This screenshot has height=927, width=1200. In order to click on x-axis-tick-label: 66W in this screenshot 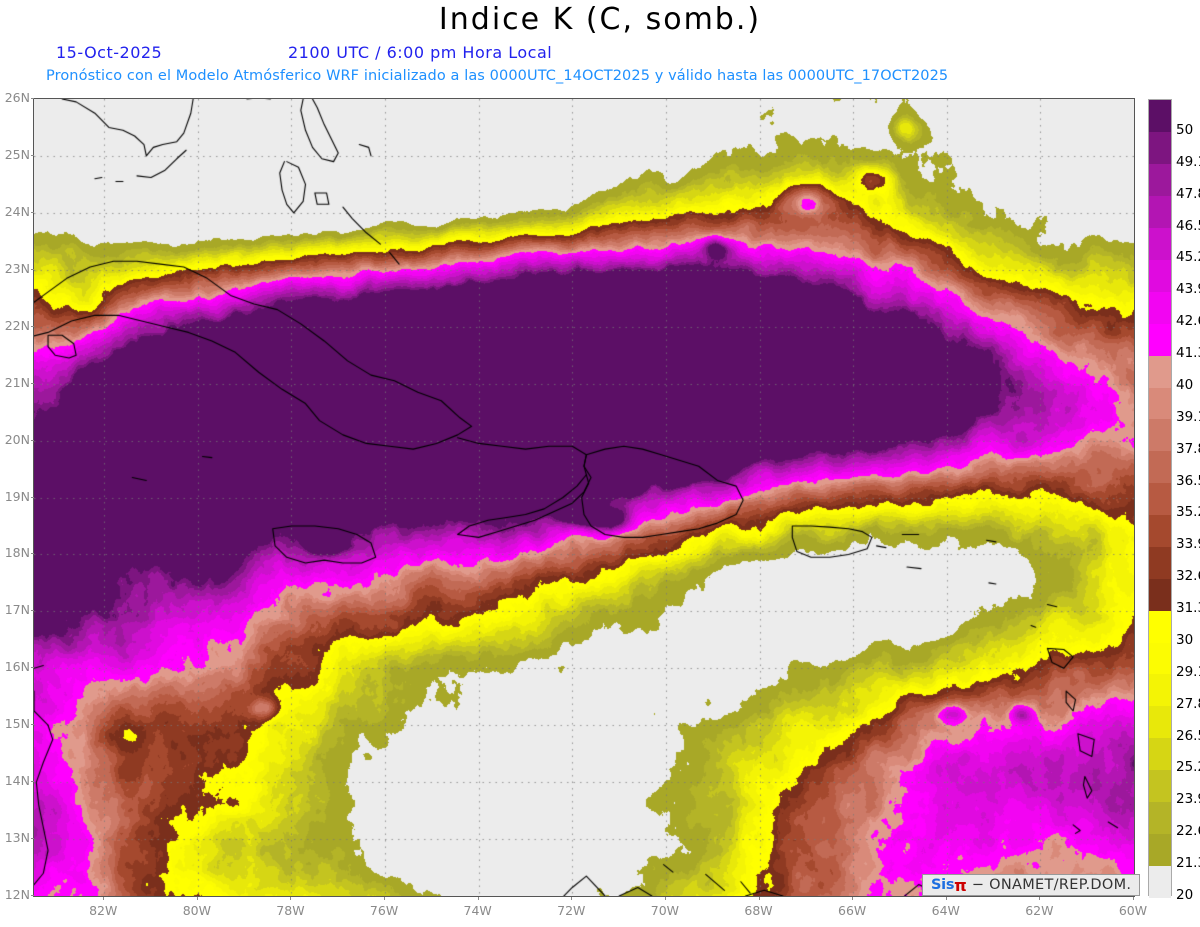, I will do `click(852, 910)`.